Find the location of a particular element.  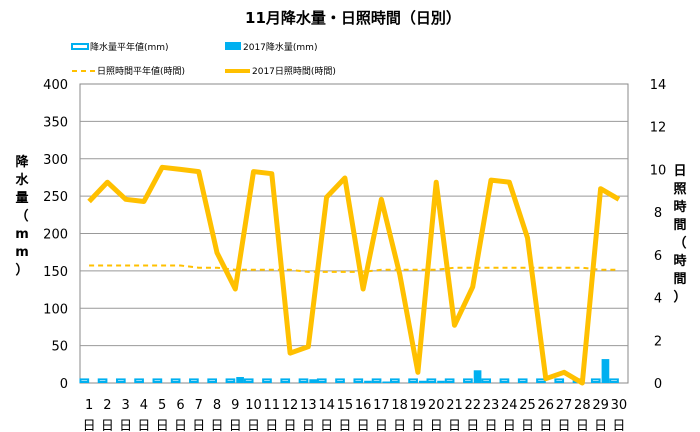

x-tick-label: 26 is located at coordinates (546, 405).